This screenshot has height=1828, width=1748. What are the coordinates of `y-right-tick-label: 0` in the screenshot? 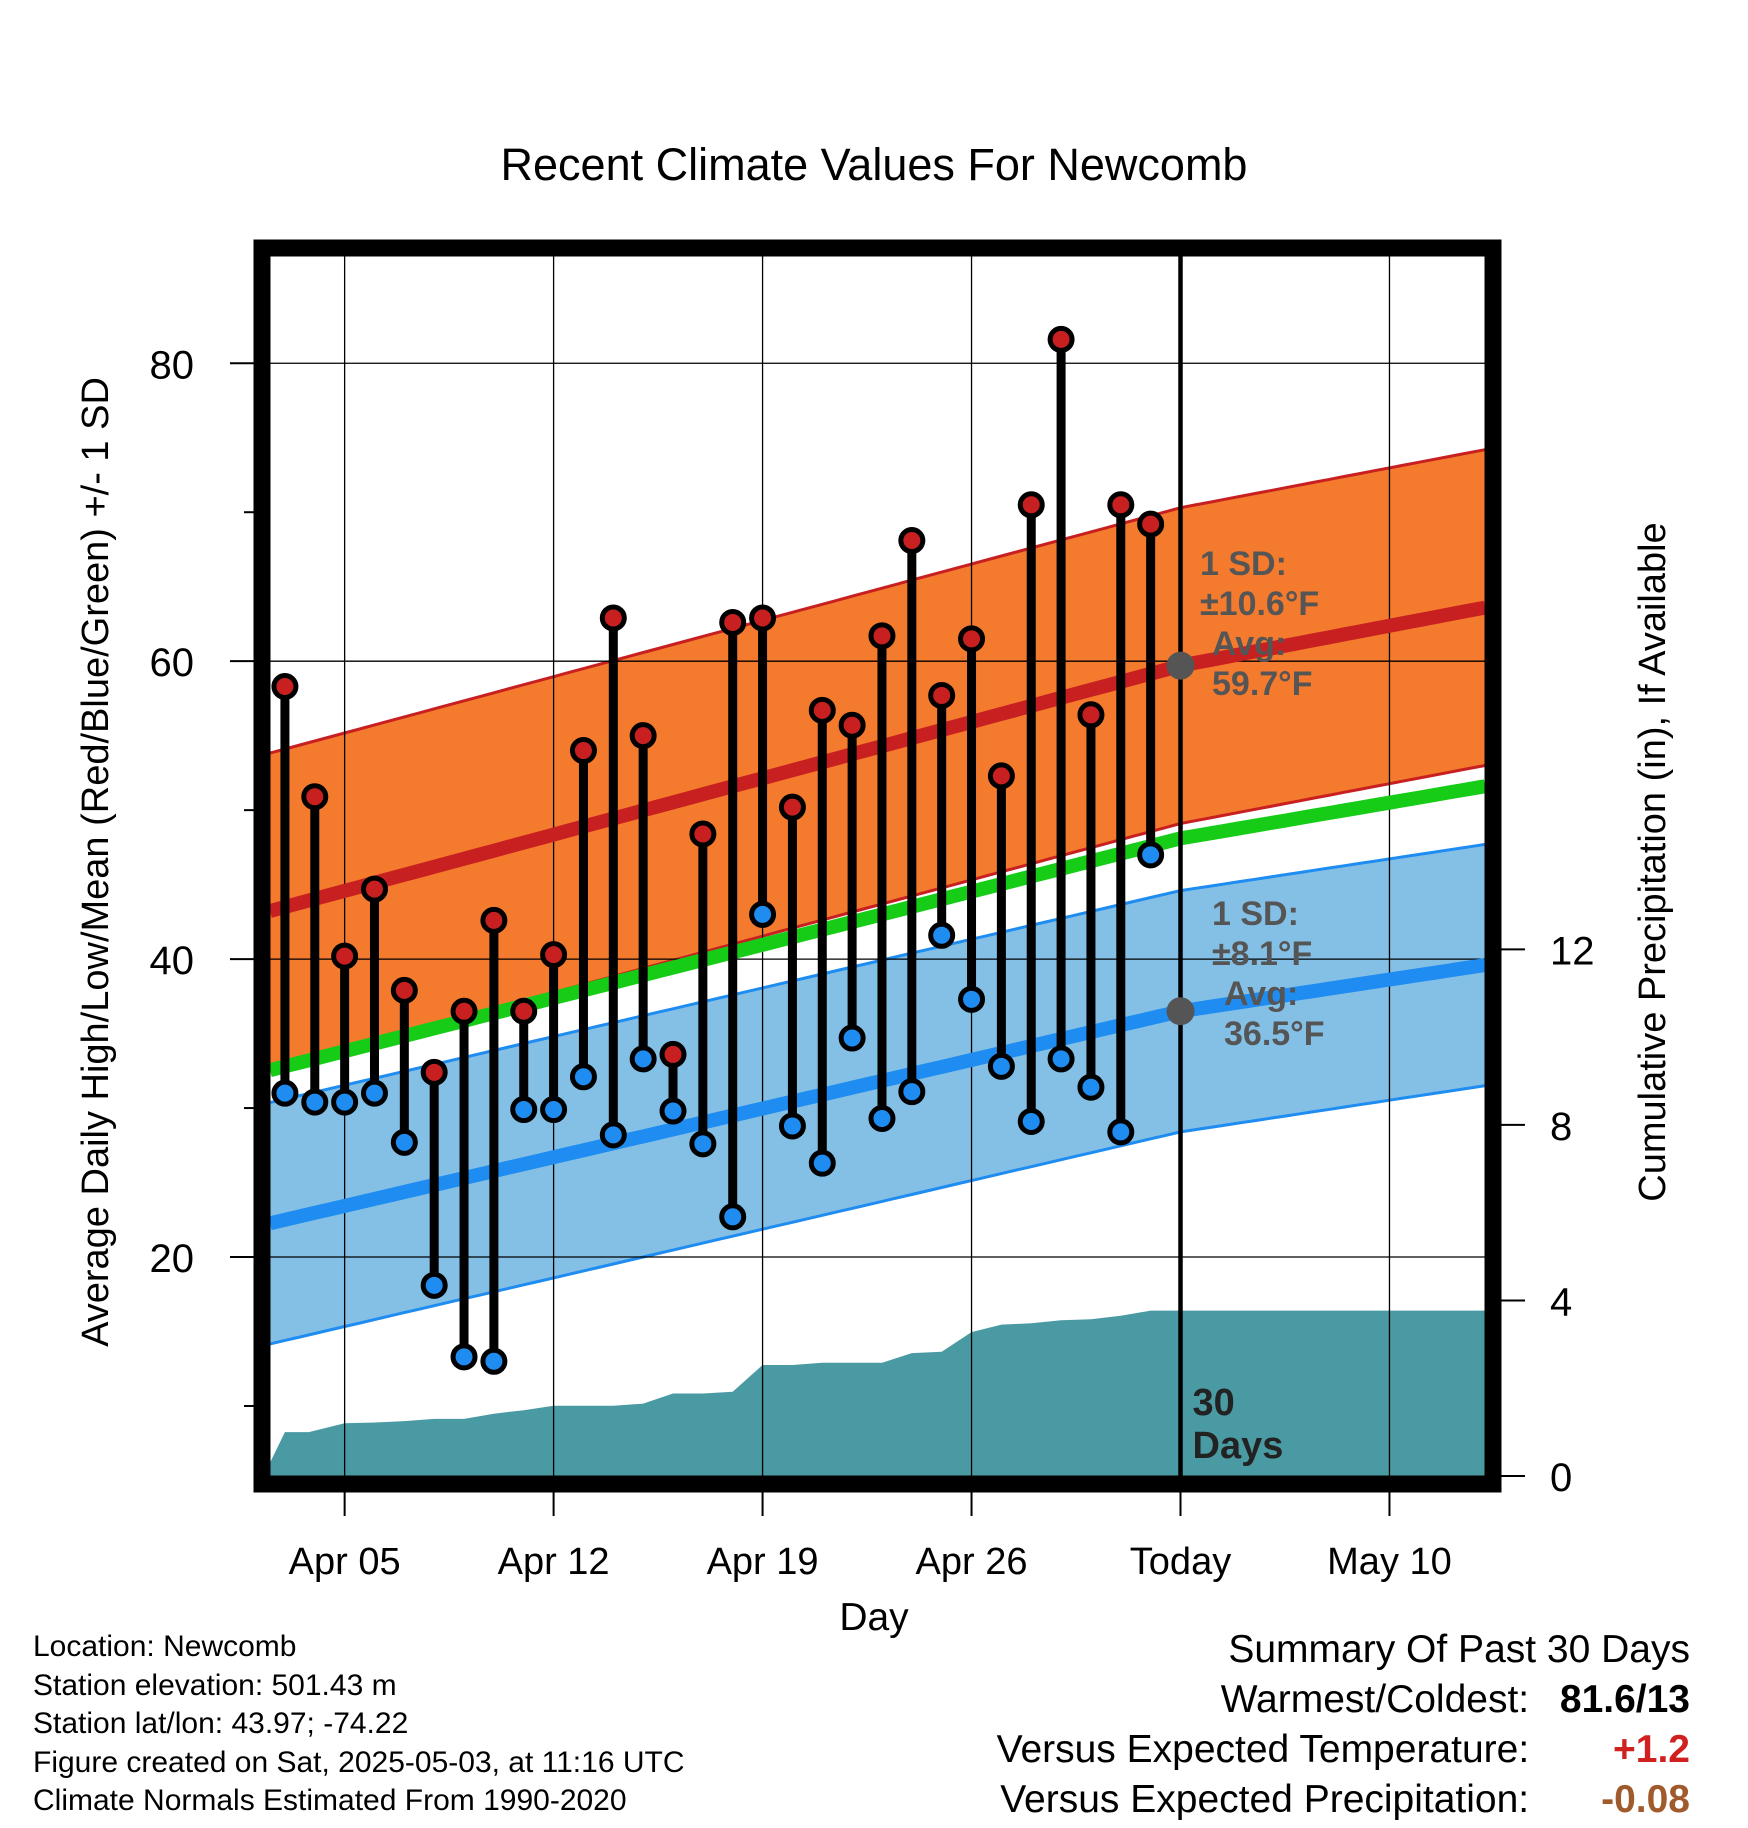 It's located at (1561, 1478).